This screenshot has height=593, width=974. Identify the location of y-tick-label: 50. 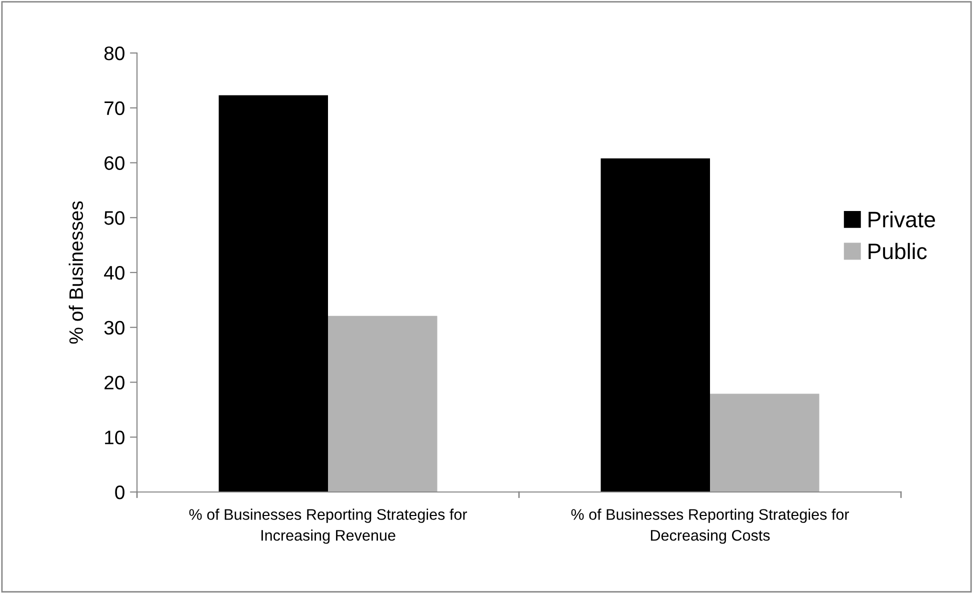
(114, 218).